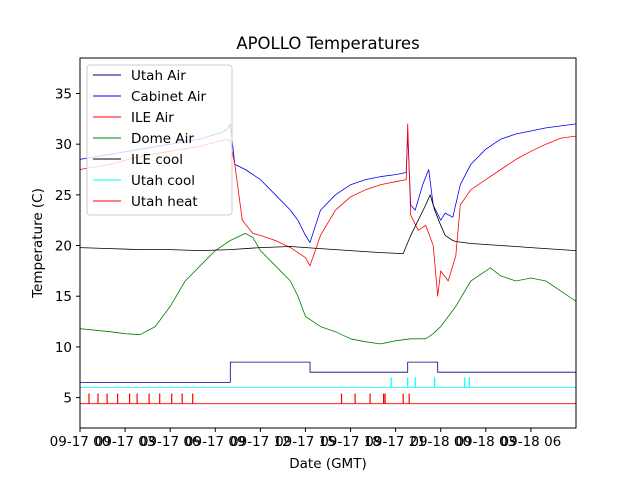 This screenshot has height=480, width=640. What do you see at coordinates (63, 247) in the screenshot?
I see `y-tick-label-20: 20` at bounding box center [63, 247].